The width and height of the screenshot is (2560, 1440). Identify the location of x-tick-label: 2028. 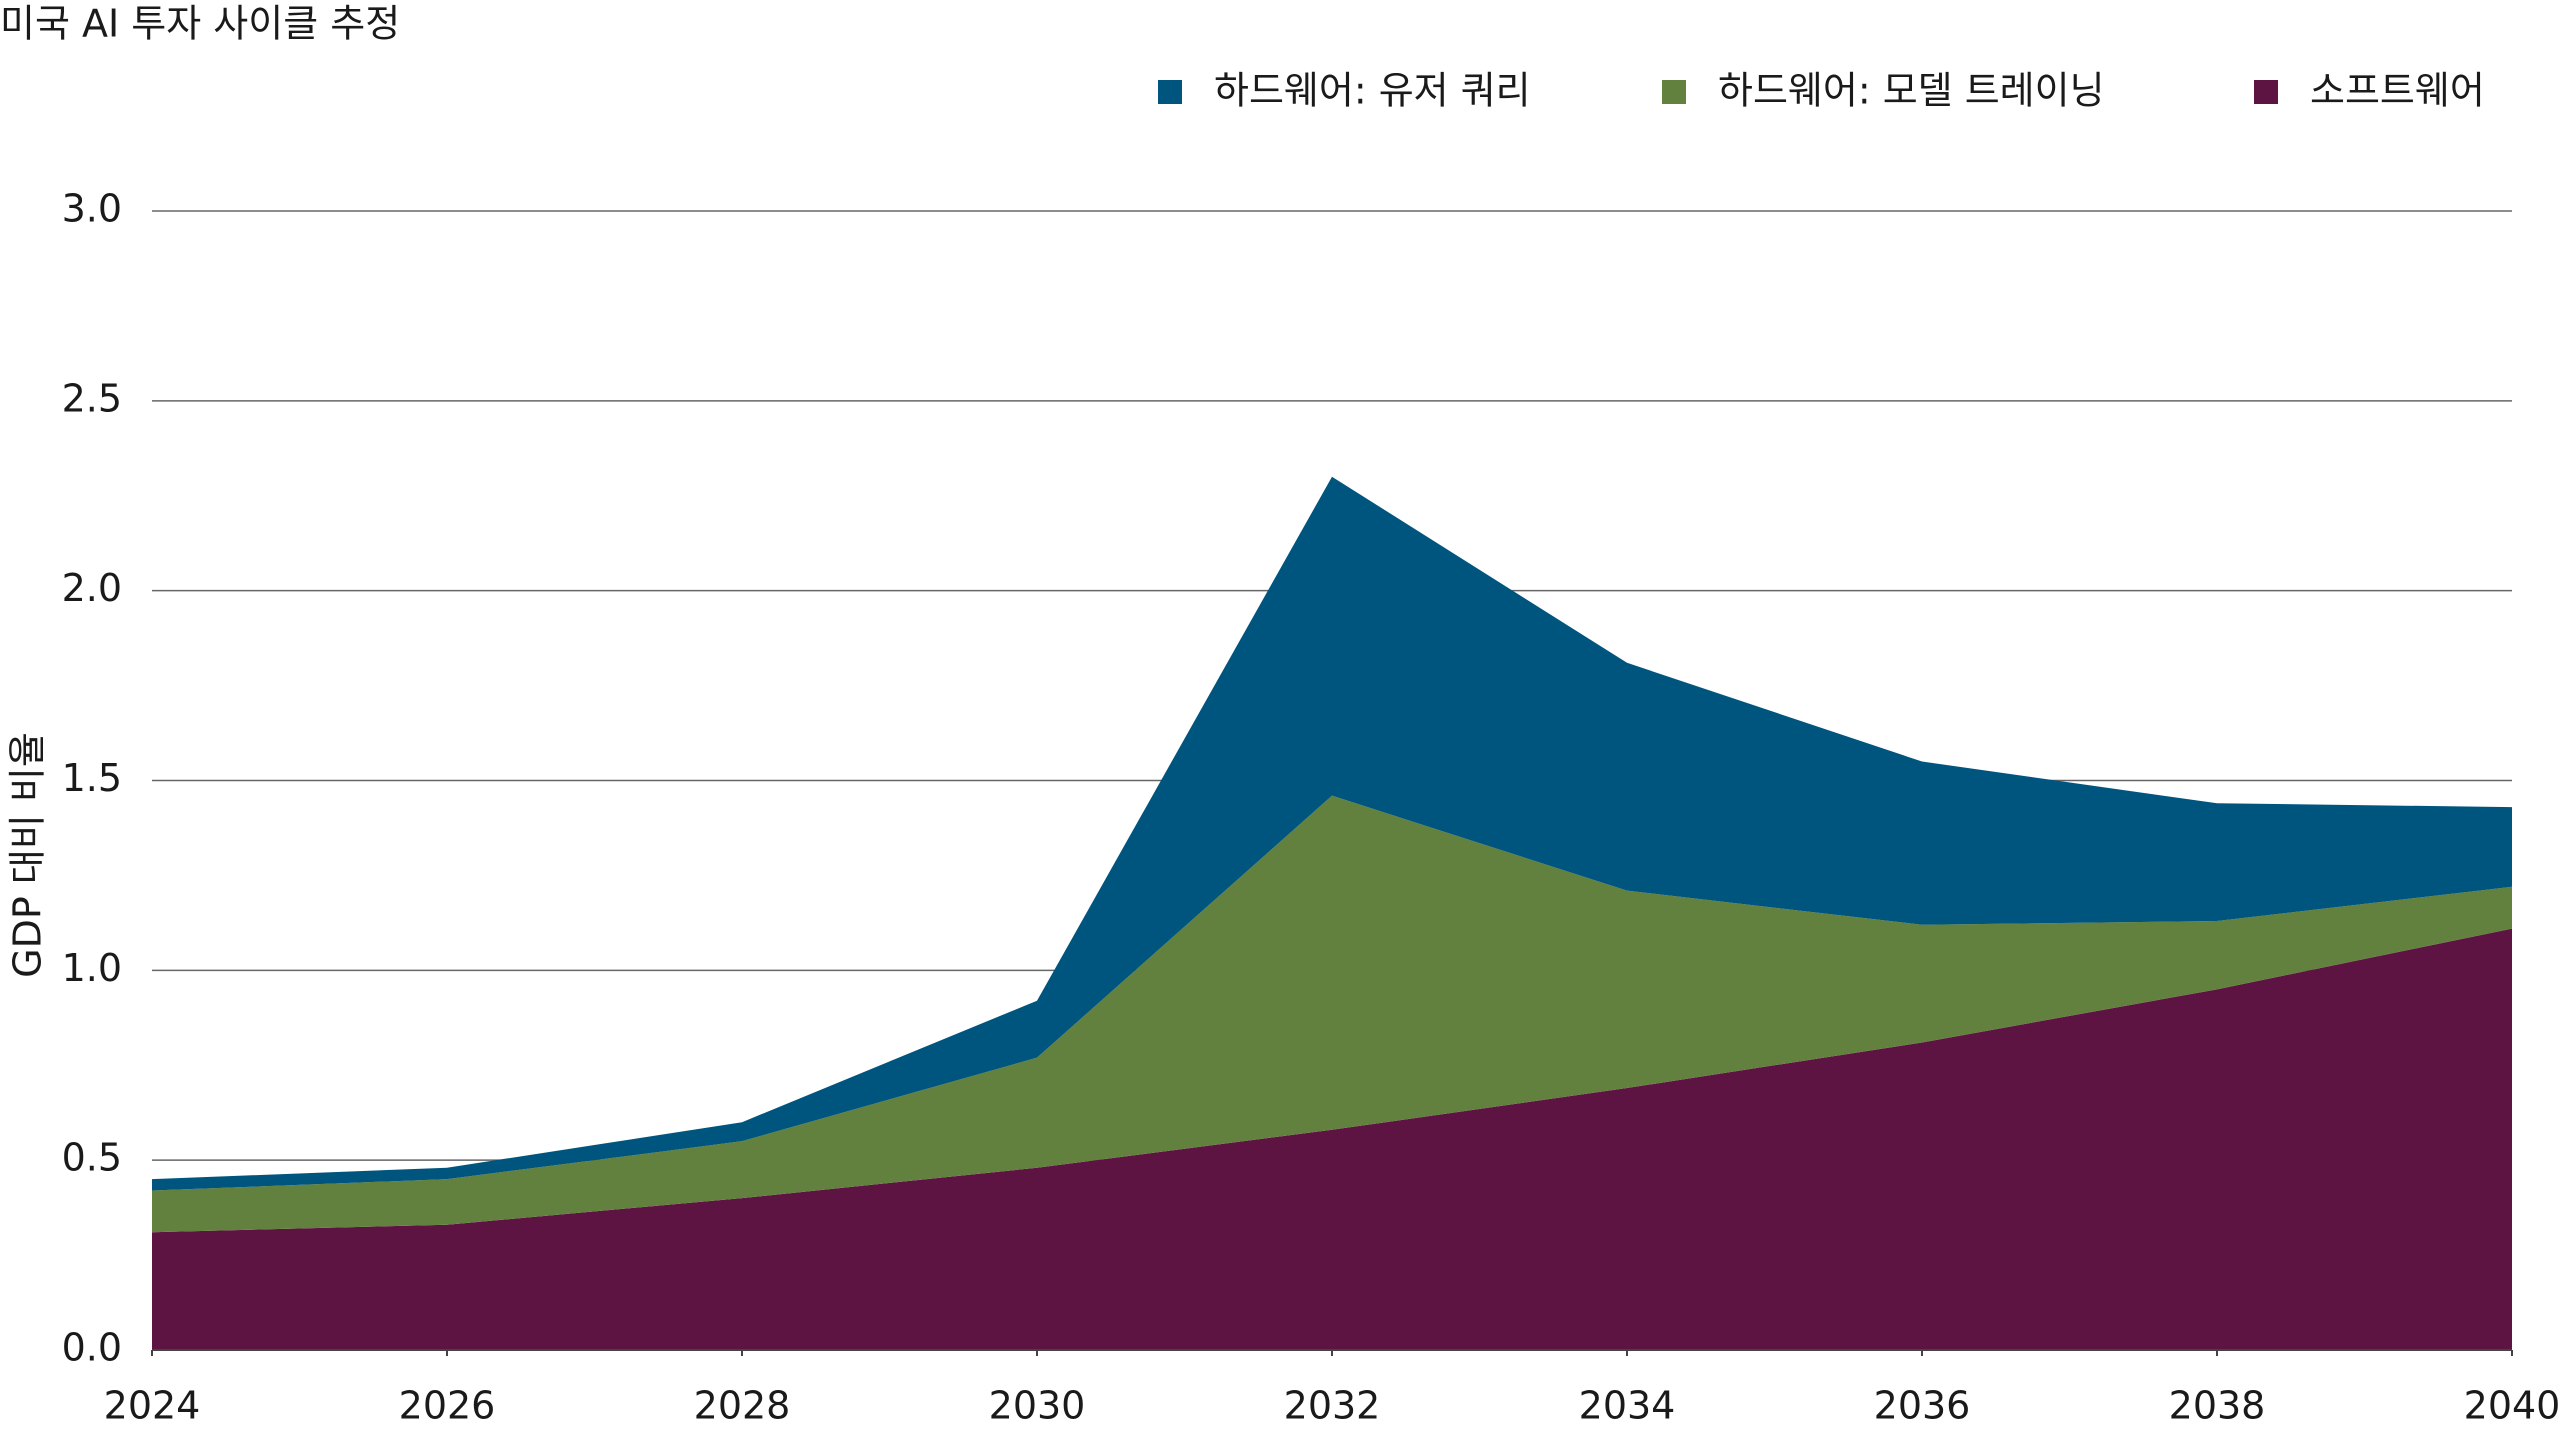
(742, 1406).